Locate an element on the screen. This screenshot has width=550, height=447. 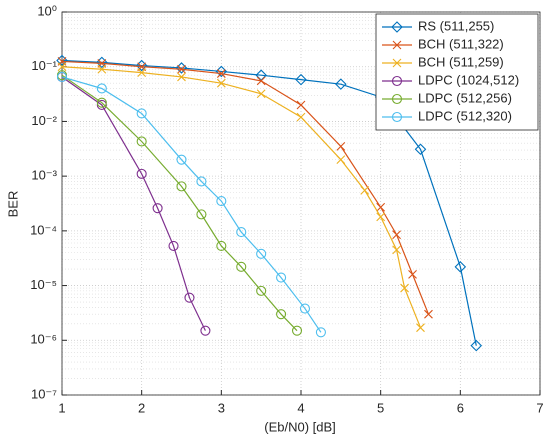
x-tick-label: 1 is located at coordinates (61, 407).